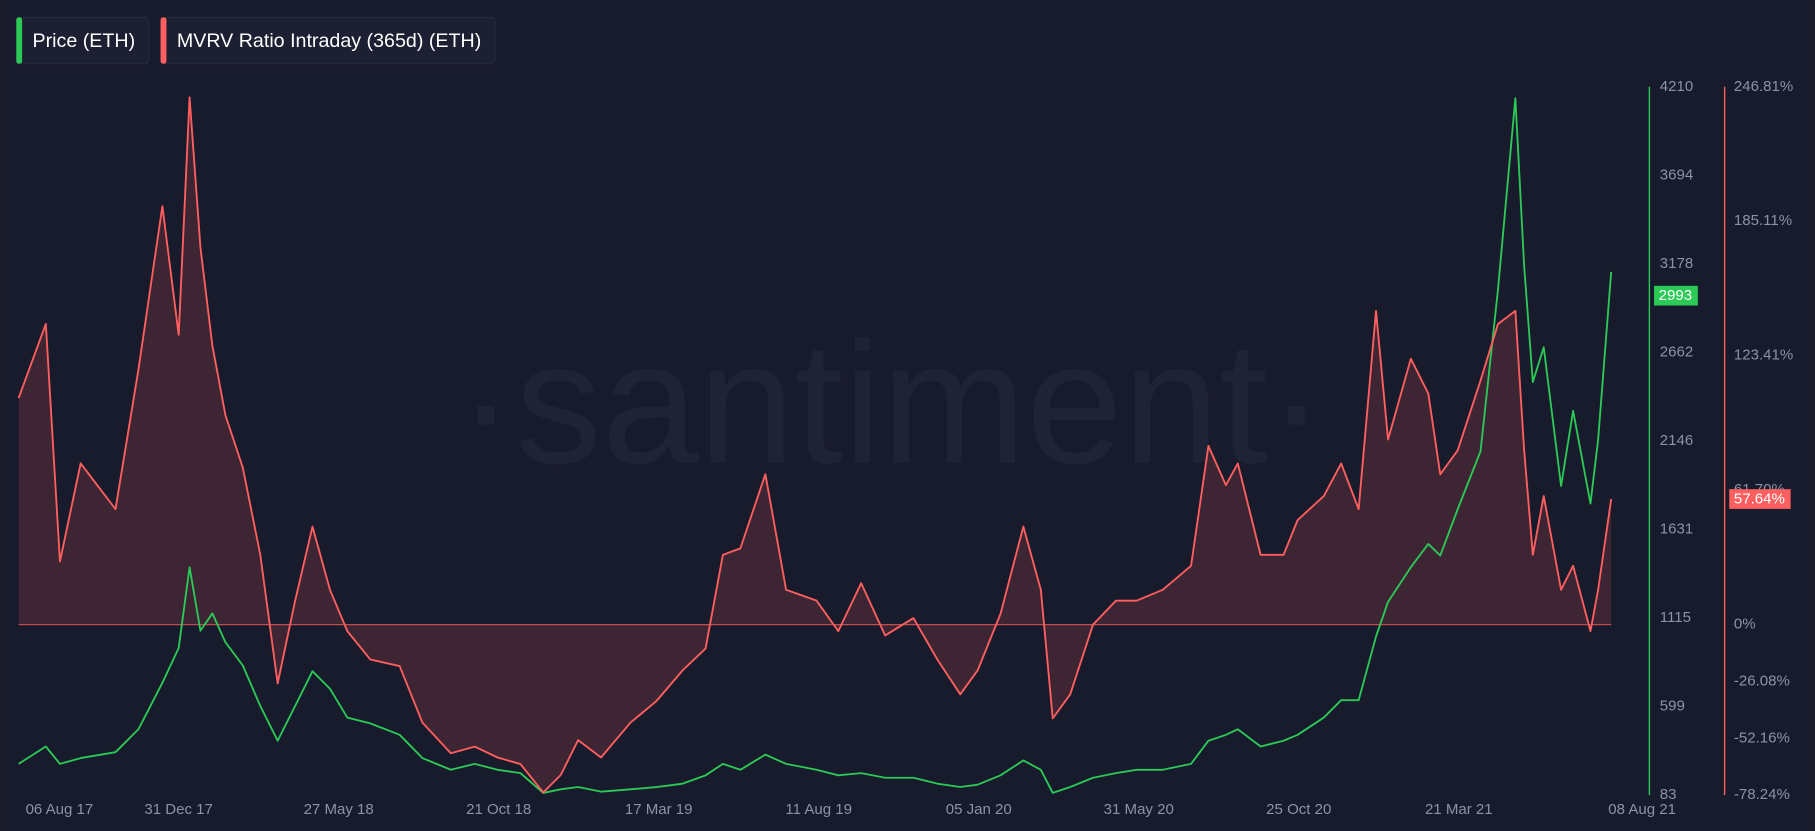  What do you see at coordinates (1676, 528) in the screenshot?
I see `y-tick-label: 1631` at bounding box center [1676, 528].